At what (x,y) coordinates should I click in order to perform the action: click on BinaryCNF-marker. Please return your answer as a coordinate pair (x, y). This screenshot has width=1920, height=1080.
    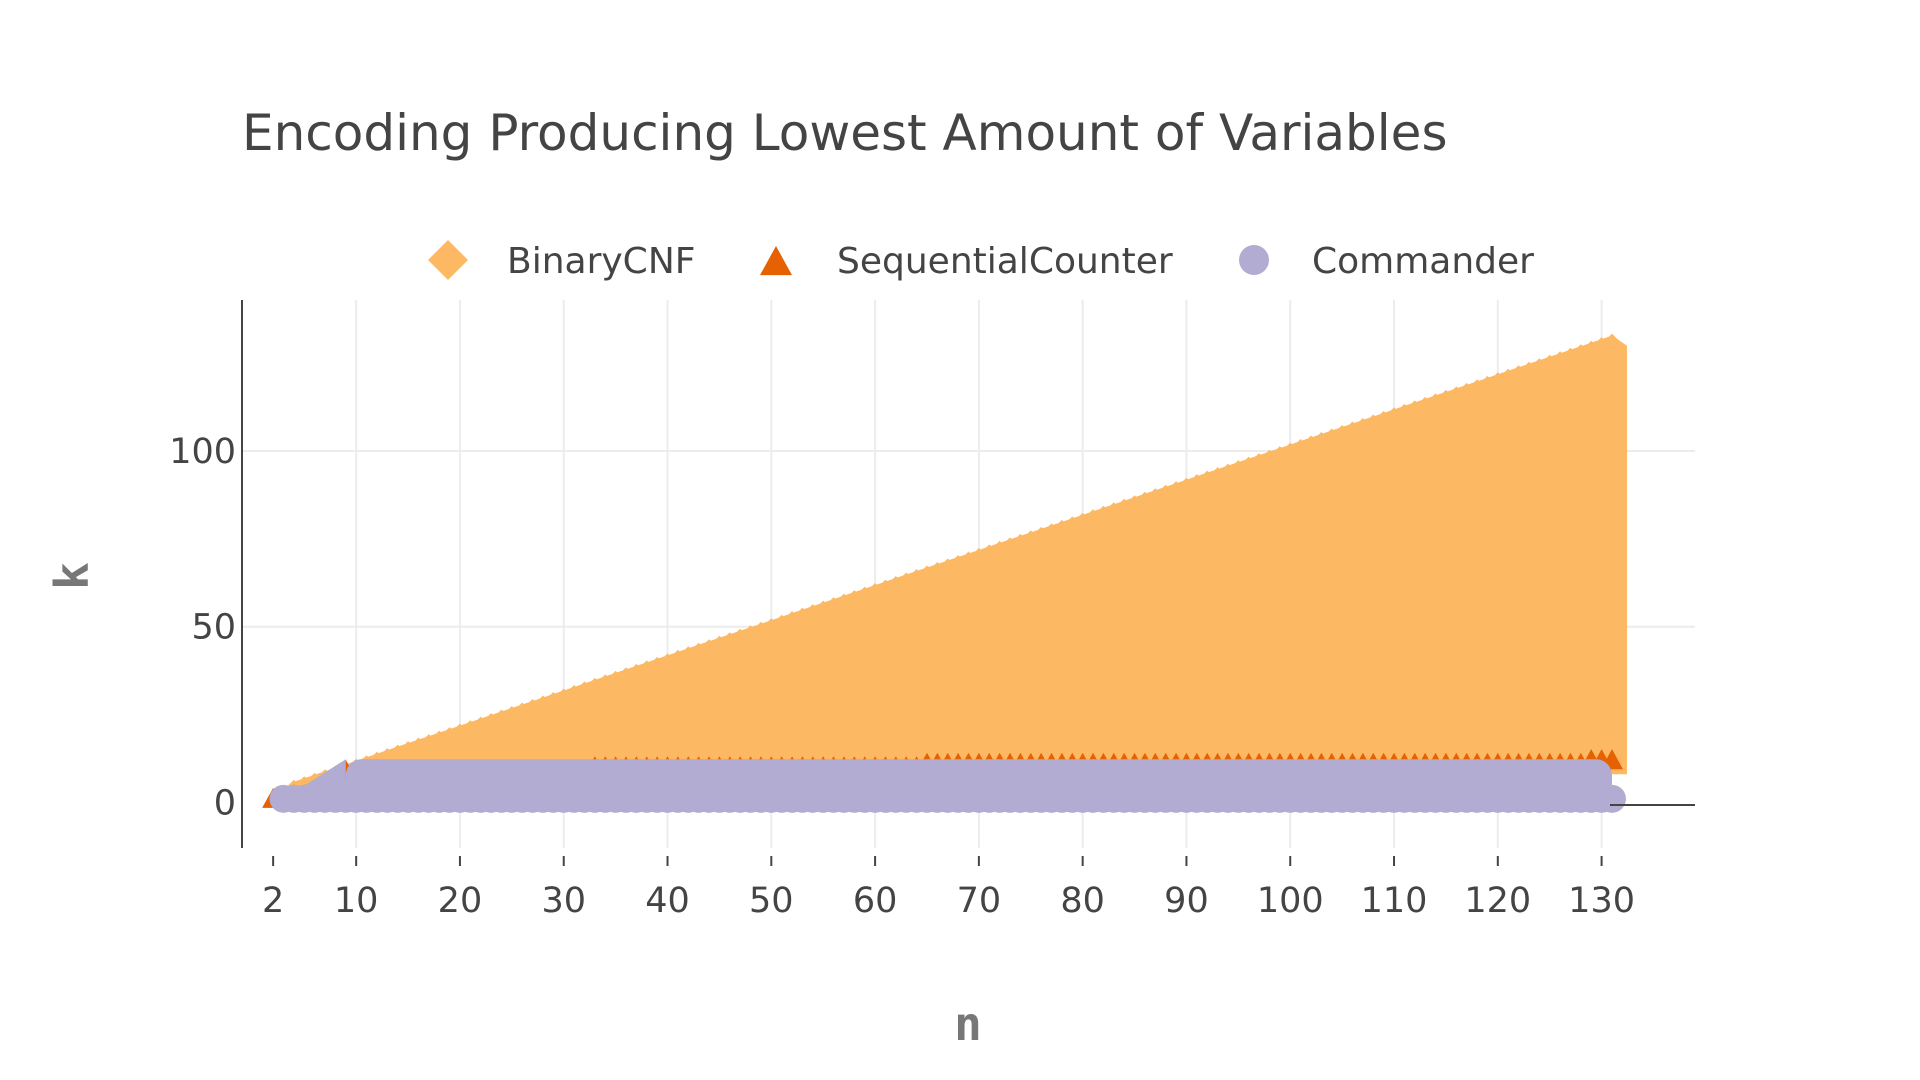
    Looking at the image, I should click on (1611, 345).